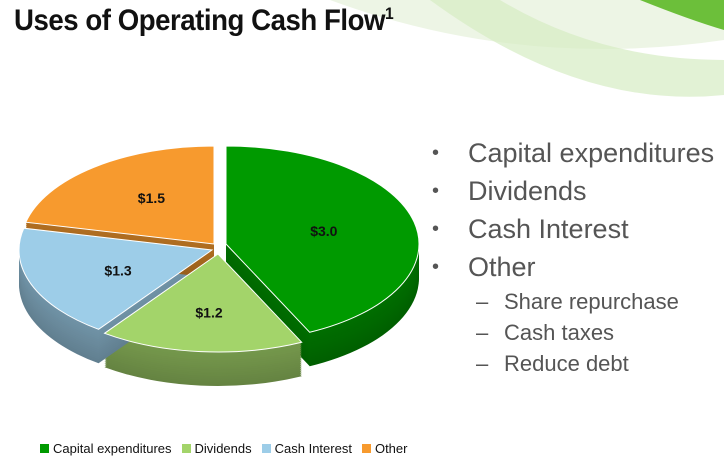 Image resolution: width=724 pixels, height=469 pixels. Describe the element at coordinates (591, 301) in the screenshot. I see `sub-bullet-text: Share repurchase` at that location.